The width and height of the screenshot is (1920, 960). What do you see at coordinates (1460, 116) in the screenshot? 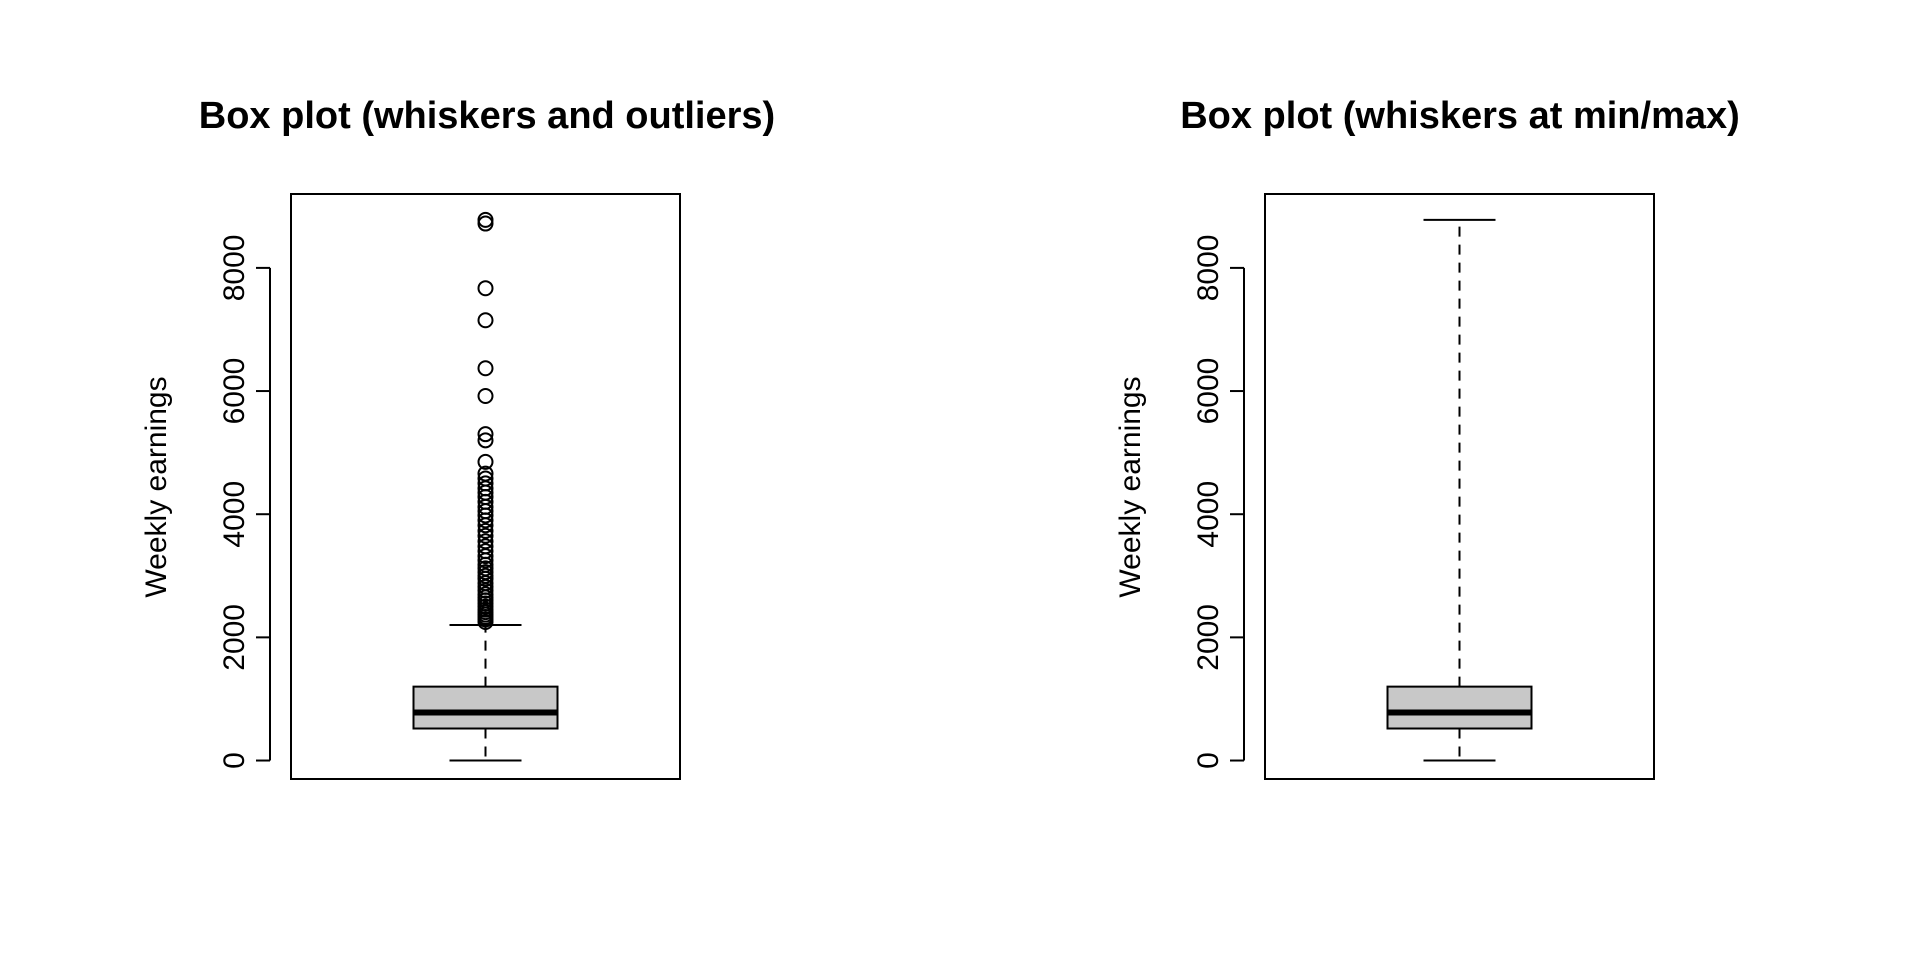
I see `chart-title: Box plot (whiskers at min/max)` at bounding box center [1460, 116].